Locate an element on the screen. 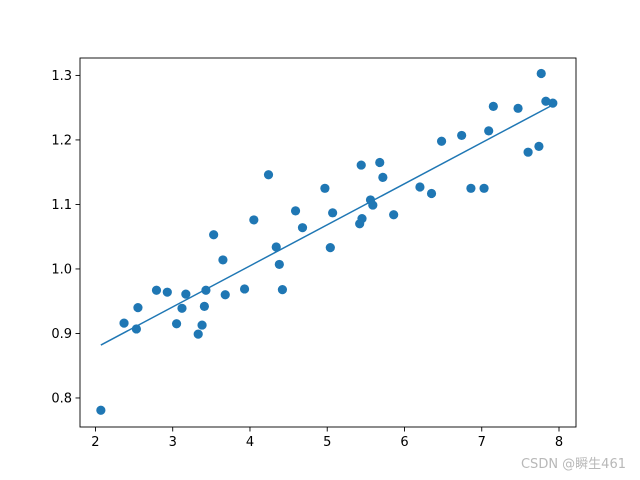 The image size is (640, 480). x-tick-label: 7 is located at coordinates (482, 442).